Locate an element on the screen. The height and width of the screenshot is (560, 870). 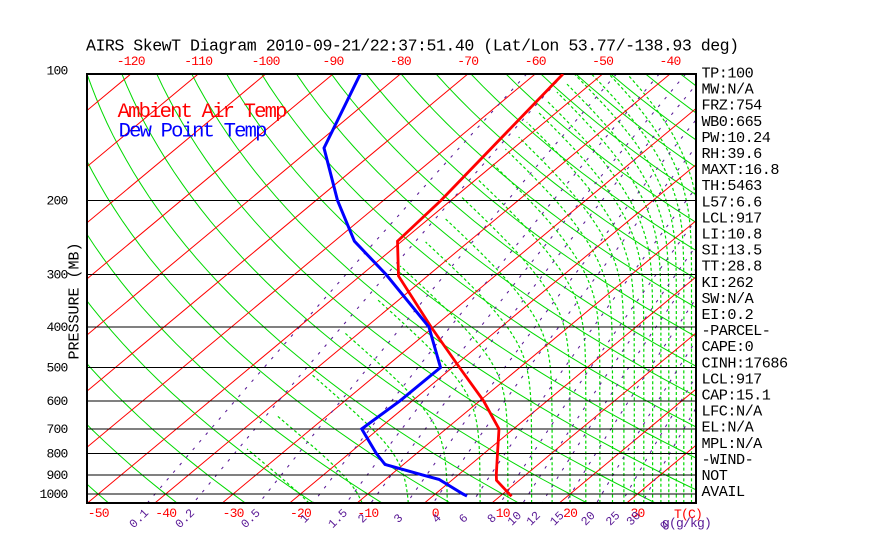
svg-text: L57:6.6 is located at coordinates (732, 202).